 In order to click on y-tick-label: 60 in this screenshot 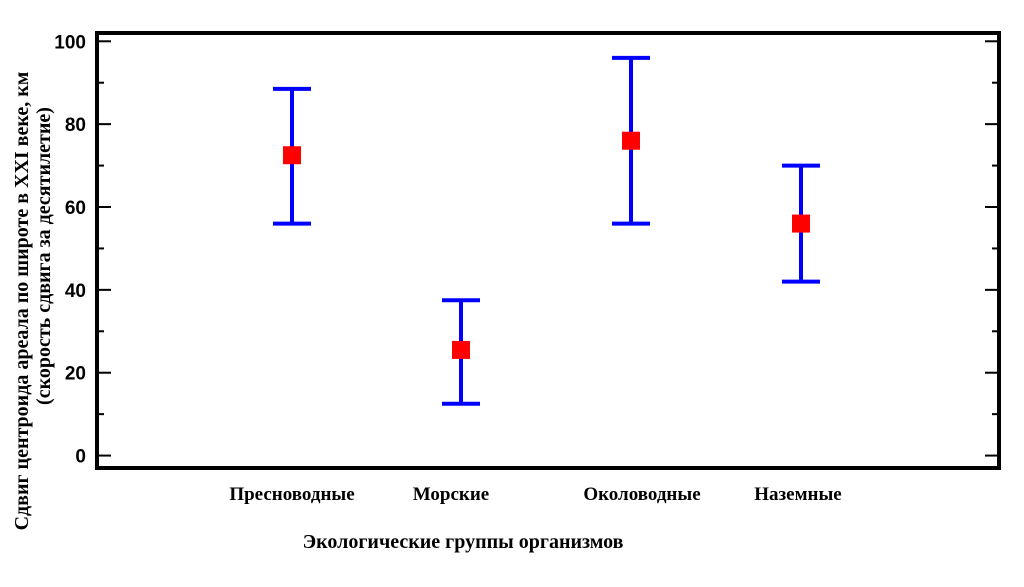, I will do `click(75, 208)`.